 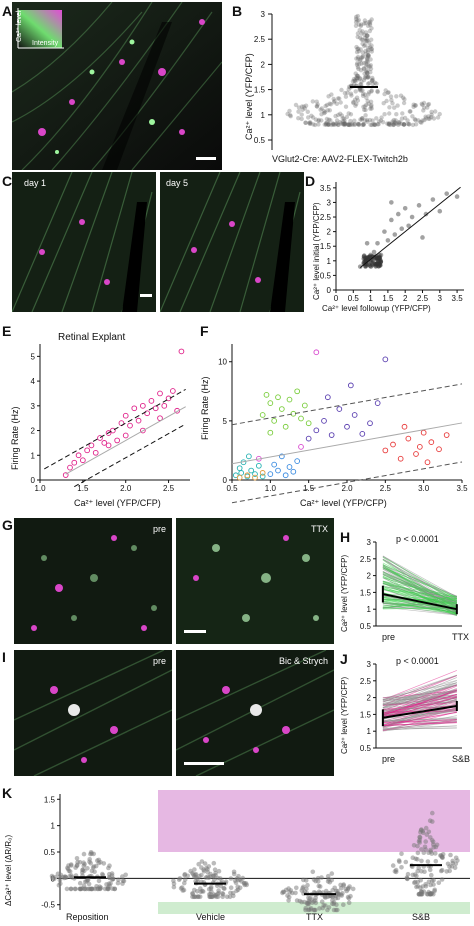 I want to click on y-tick-label: 0.5, so click(x=366, y=626).